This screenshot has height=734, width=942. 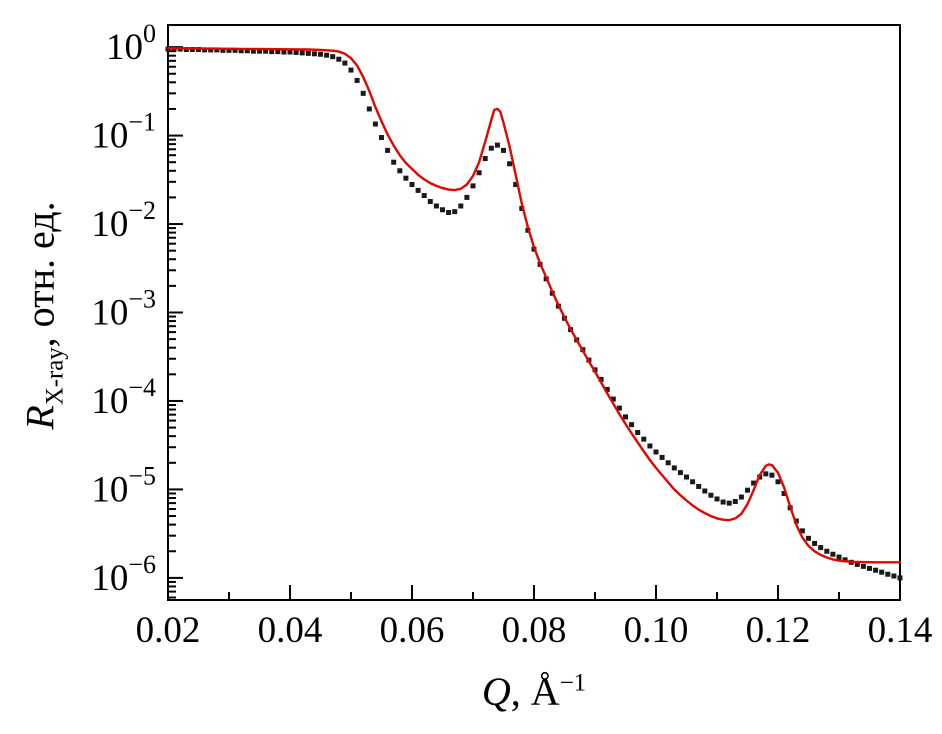 I want to click on y-axis-units: , отн. ед., so click(x=40, y=274).